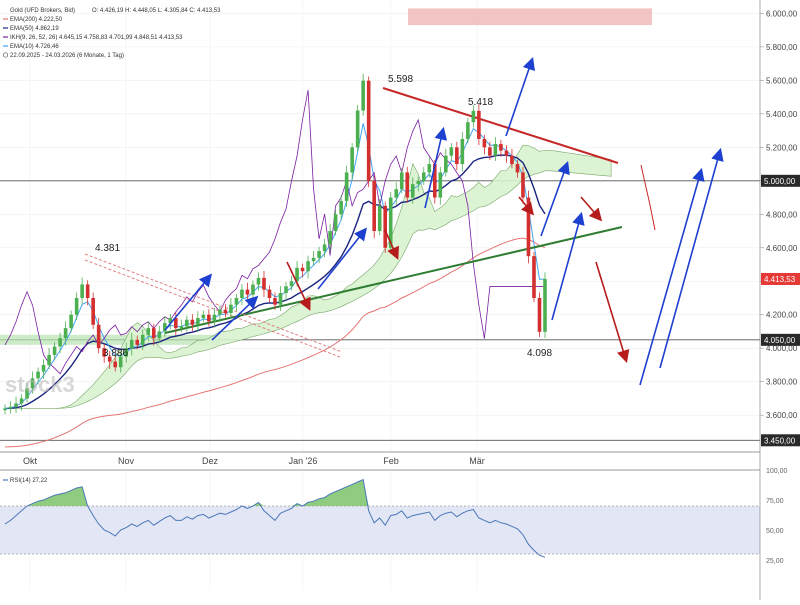  What do you see at coordinates (380, 530) in the screenshot?
I see `rsi-band` at bounding box center [380, 530].